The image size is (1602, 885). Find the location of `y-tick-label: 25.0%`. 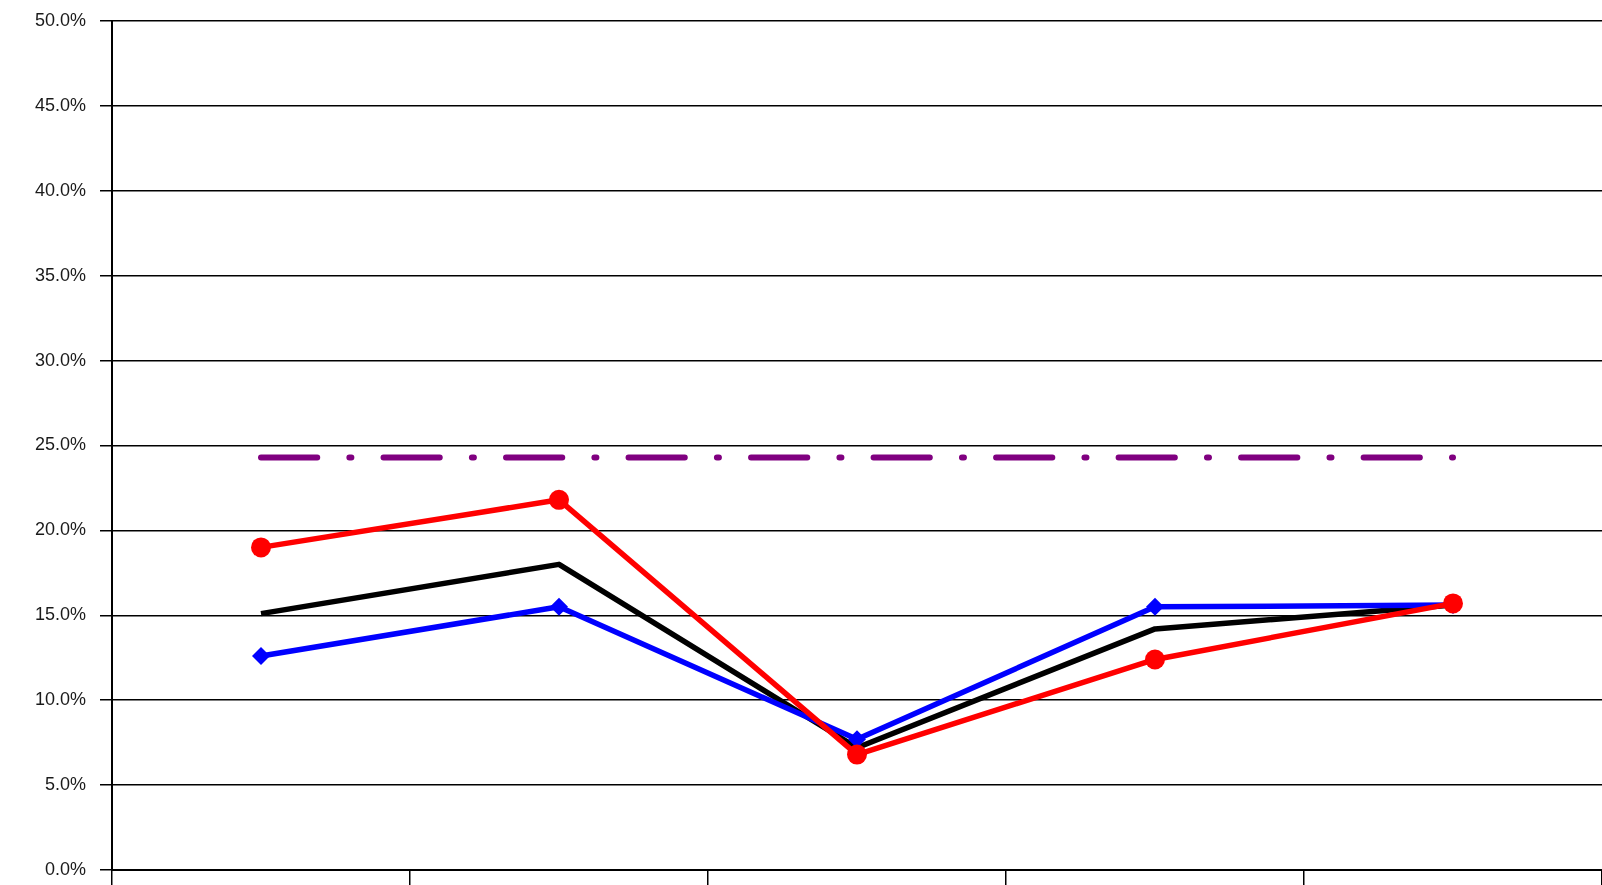

y-tick-label: 25.0% is located at coordinates (60, 444).